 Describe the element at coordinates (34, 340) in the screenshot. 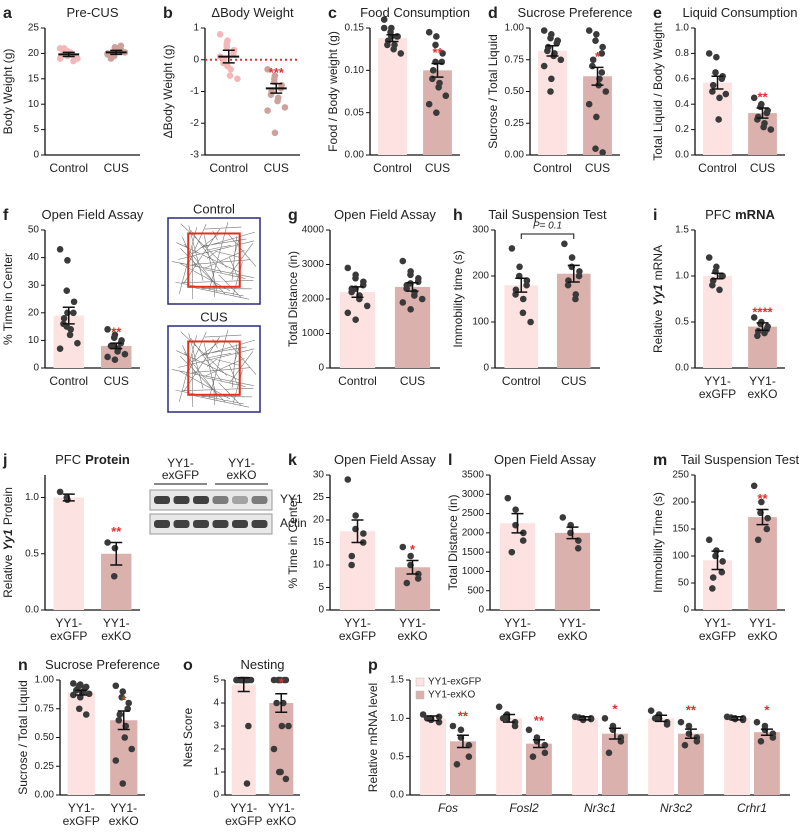

I see `y-tick-label: 10` at that location.